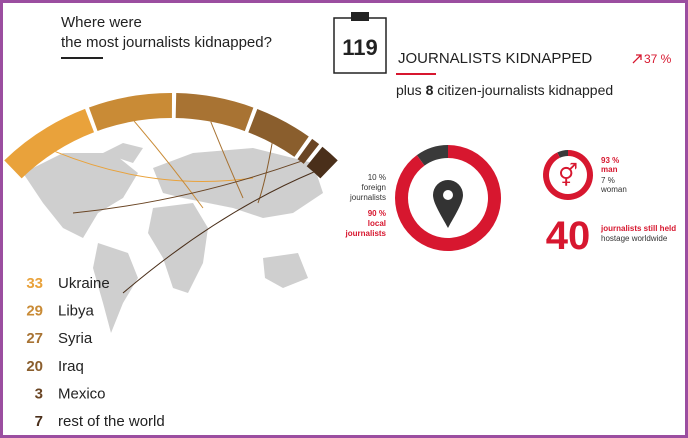  I want to click on pin-hole, so click(448, 195).